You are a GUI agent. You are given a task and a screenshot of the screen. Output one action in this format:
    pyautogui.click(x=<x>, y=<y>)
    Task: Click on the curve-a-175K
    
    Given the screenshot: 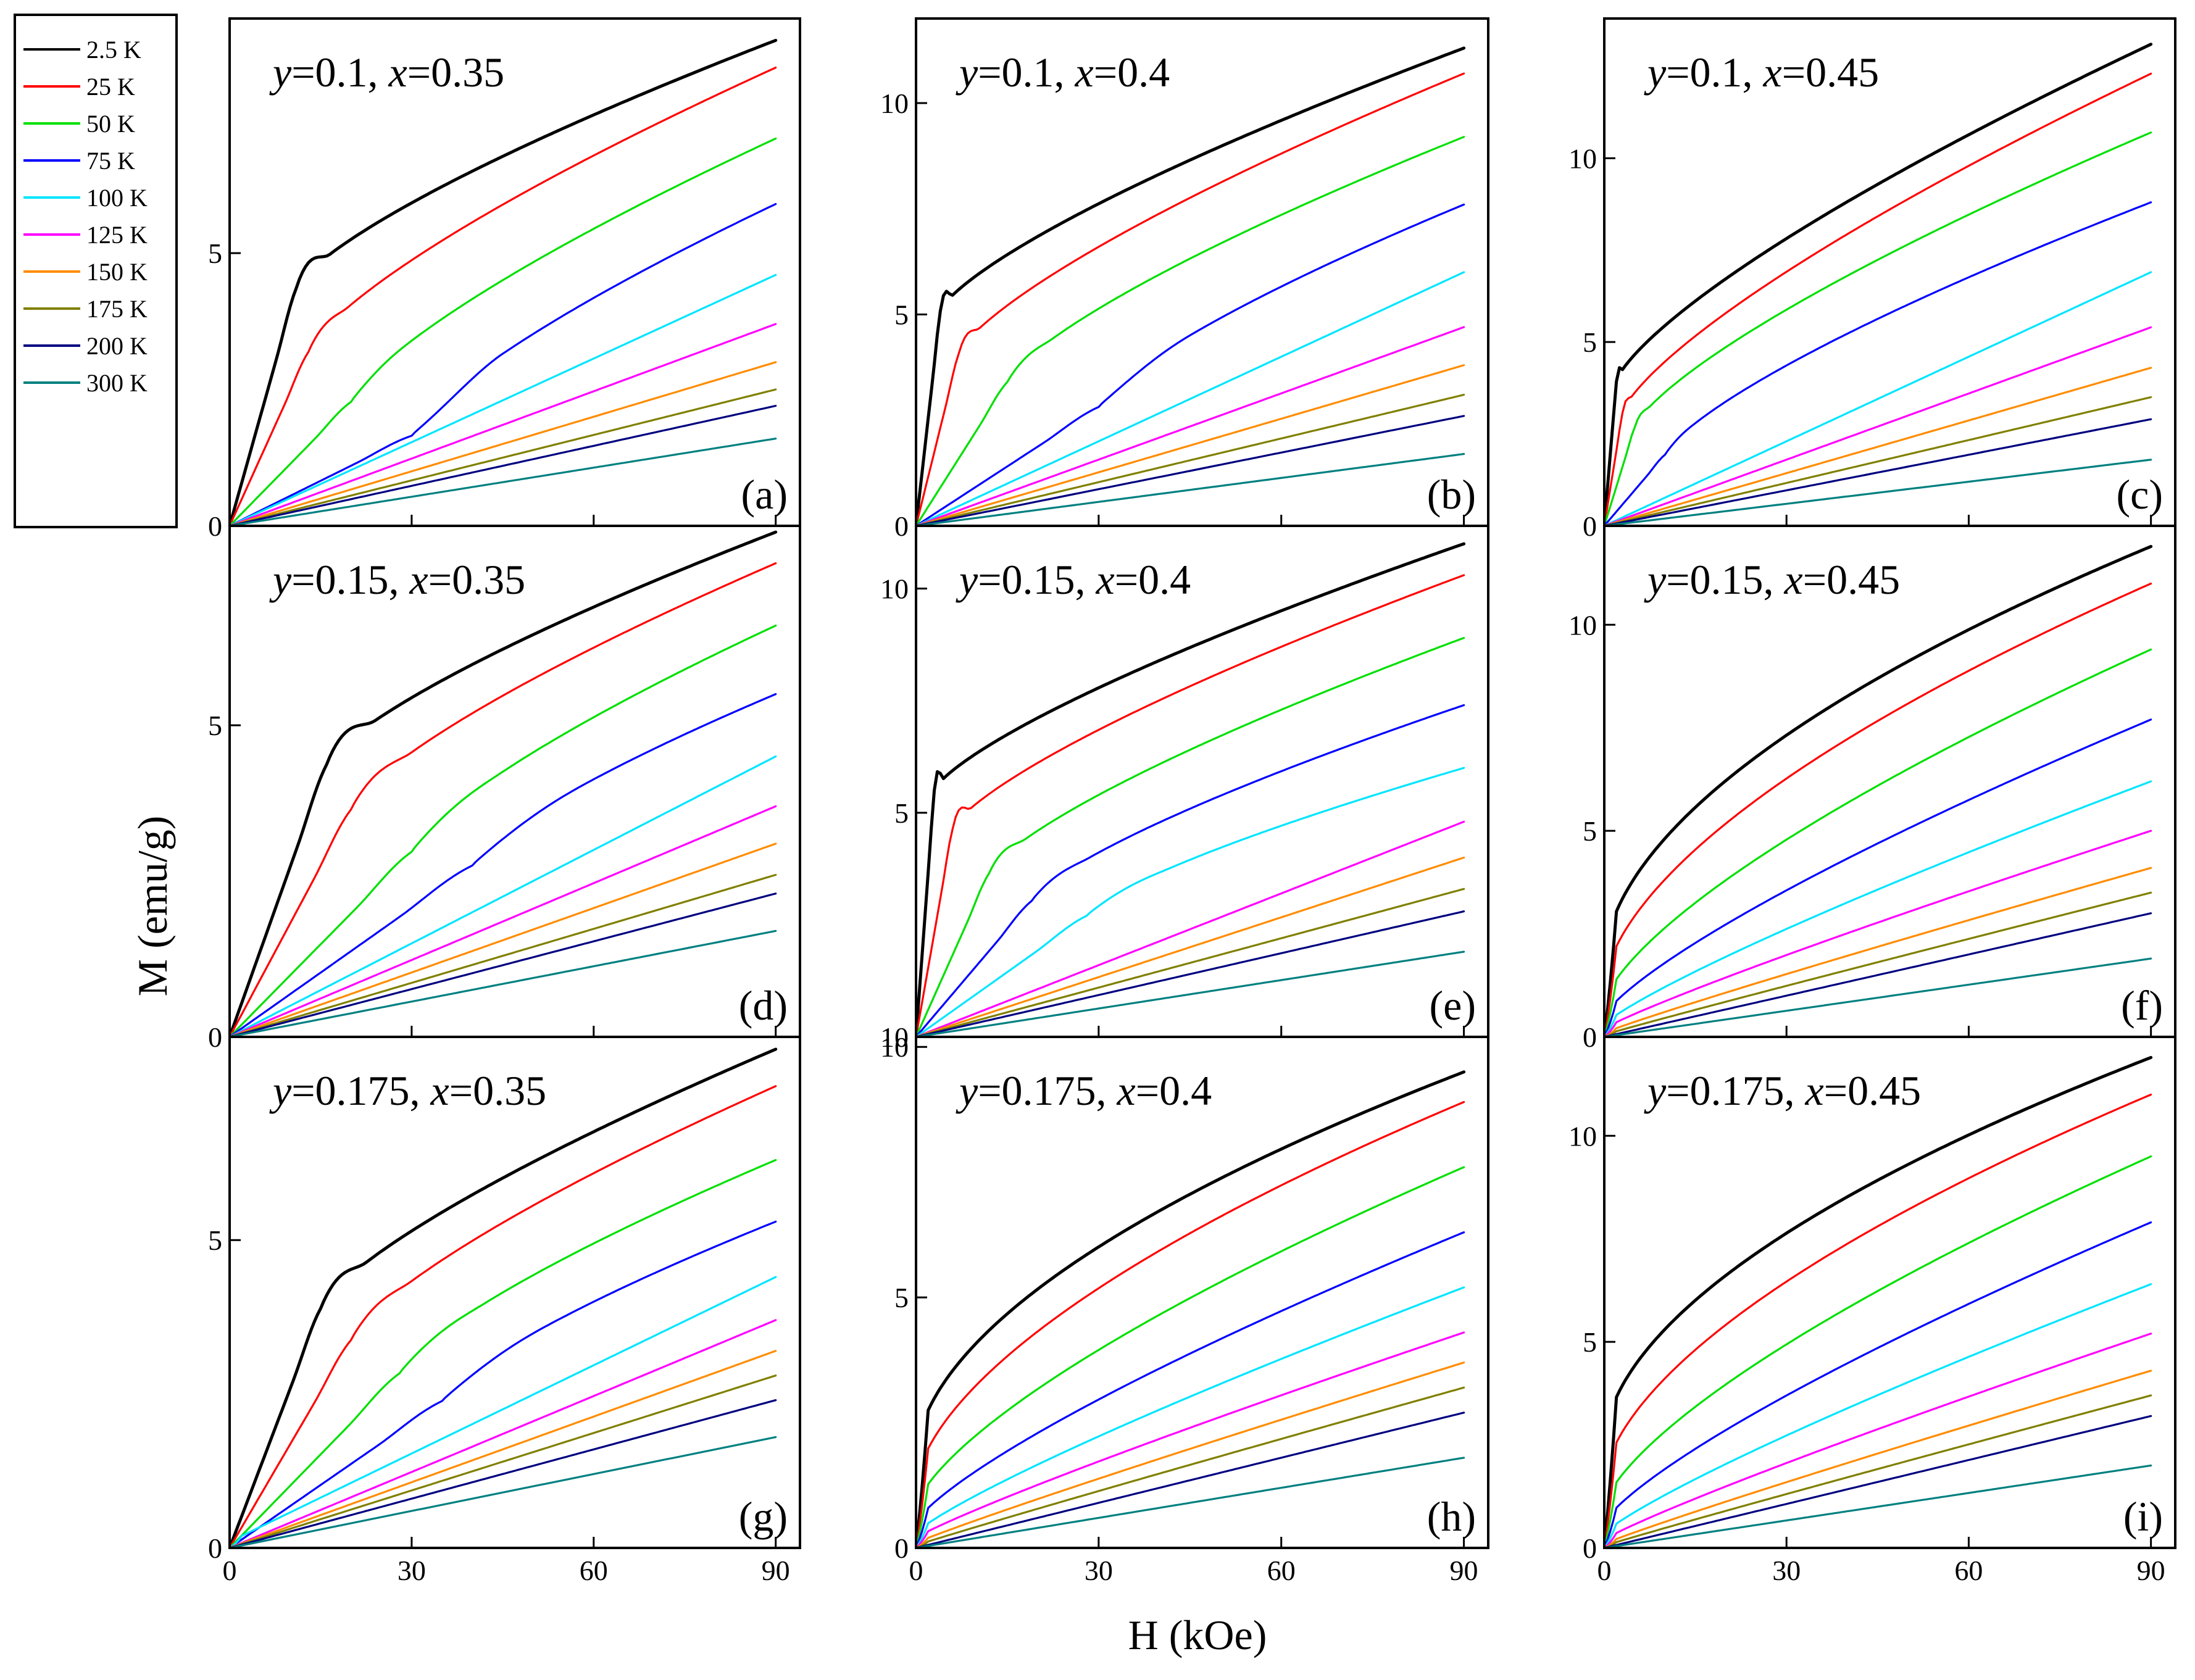 What is the action you would take?
    pyautogui.click(x=503, y=457)
    